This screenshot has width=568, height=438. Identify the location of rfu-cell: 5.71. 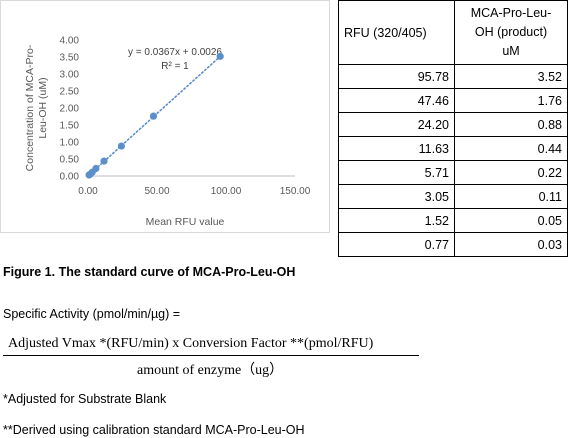
(396, 172).